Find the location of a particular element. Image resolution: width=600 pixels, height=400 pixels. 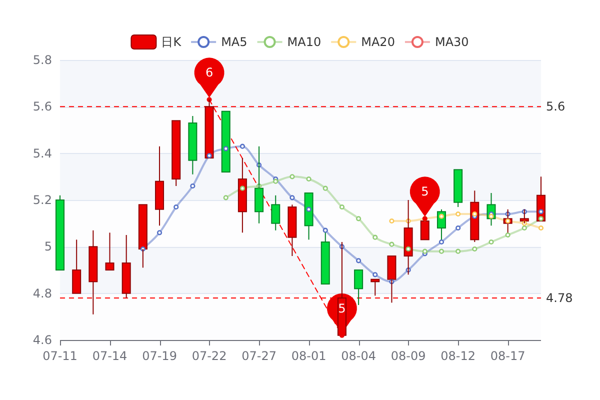

x-tick-label: 07-27 is located at coordinates (259, 356).